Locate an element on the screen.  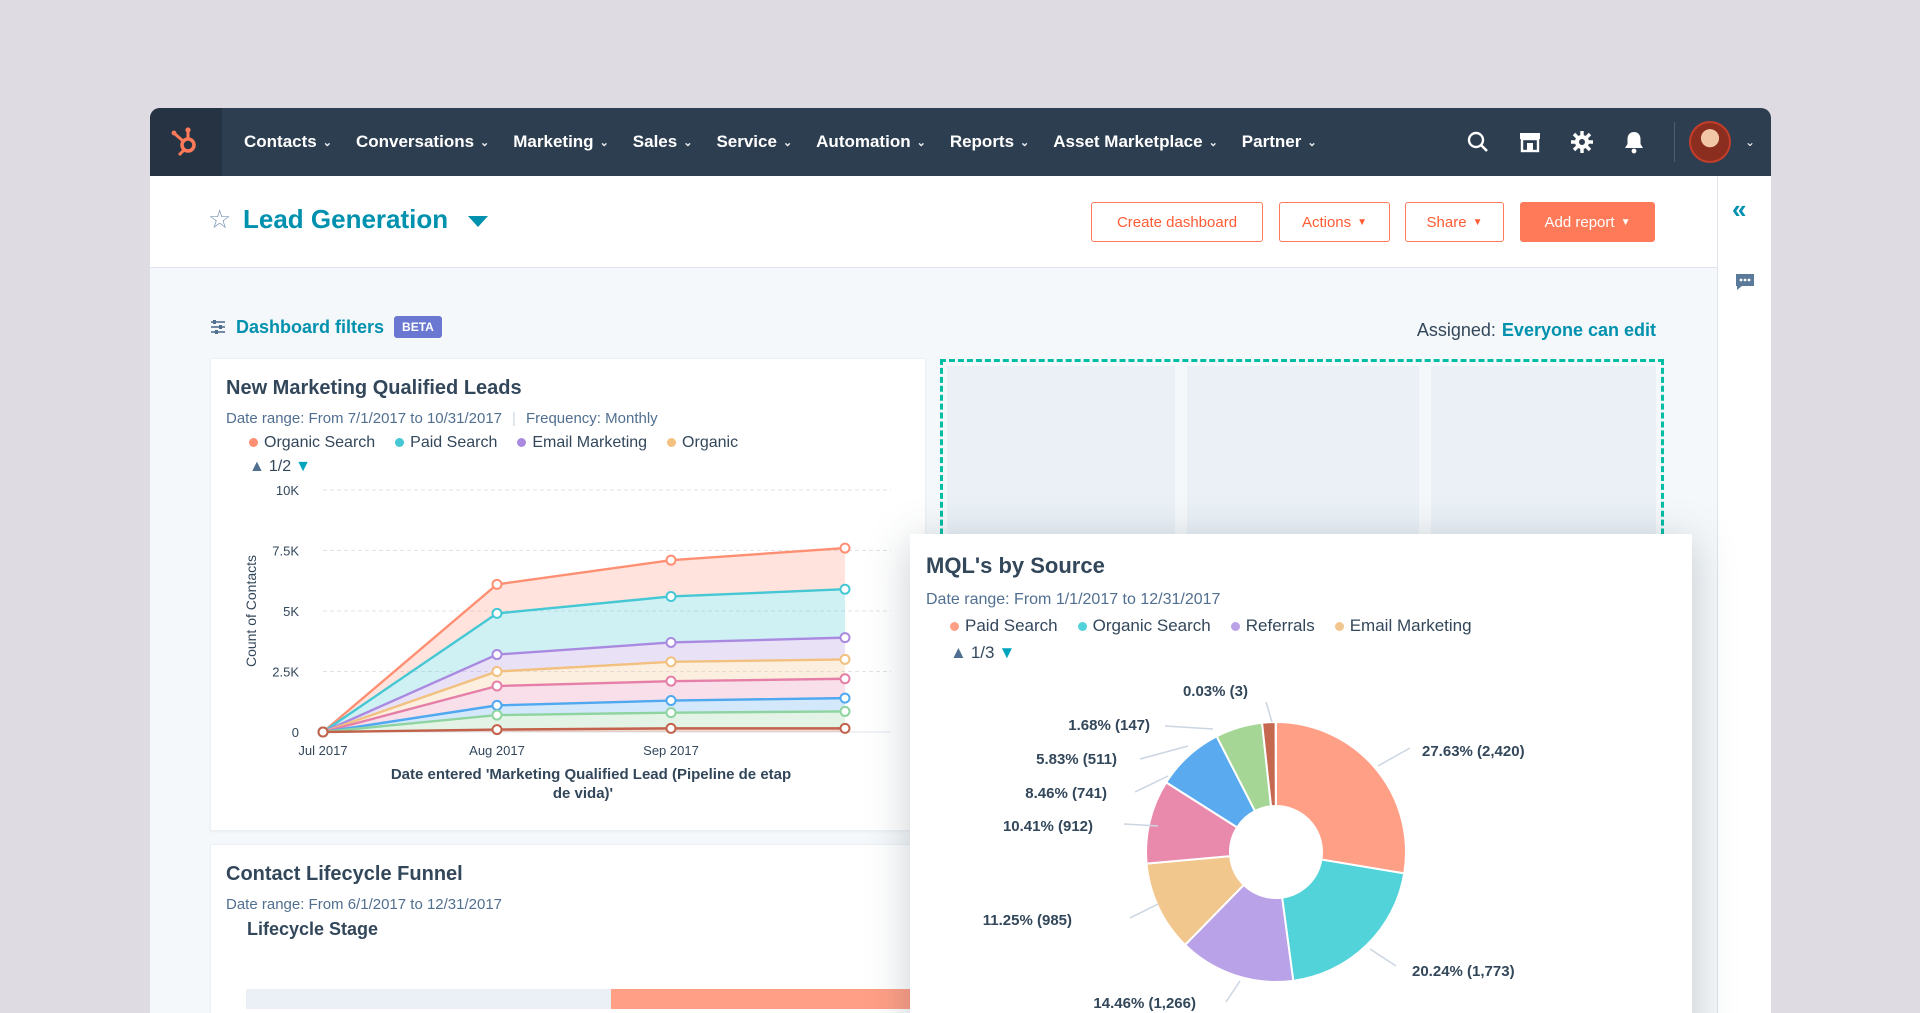
nav-item-marketing: Marketing ⌄ is located at coordinates (561, 142).